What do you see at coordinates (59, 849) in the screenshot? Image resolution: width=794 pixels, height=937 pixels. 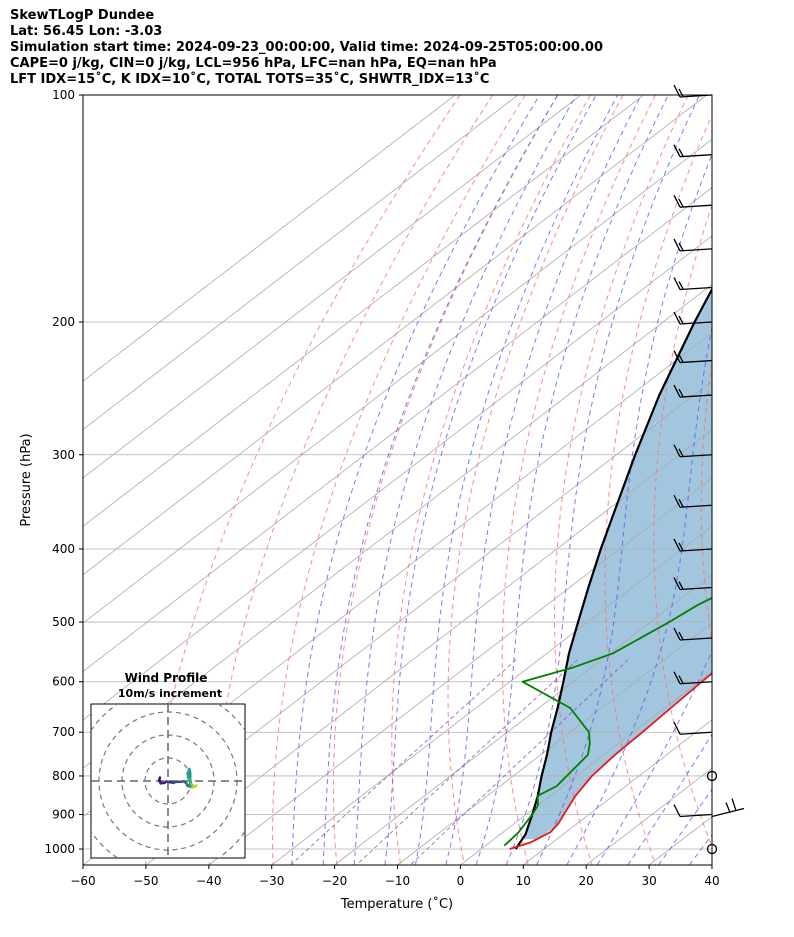 I see `y-tick-label: 1000` at bounding box center [59, 849].